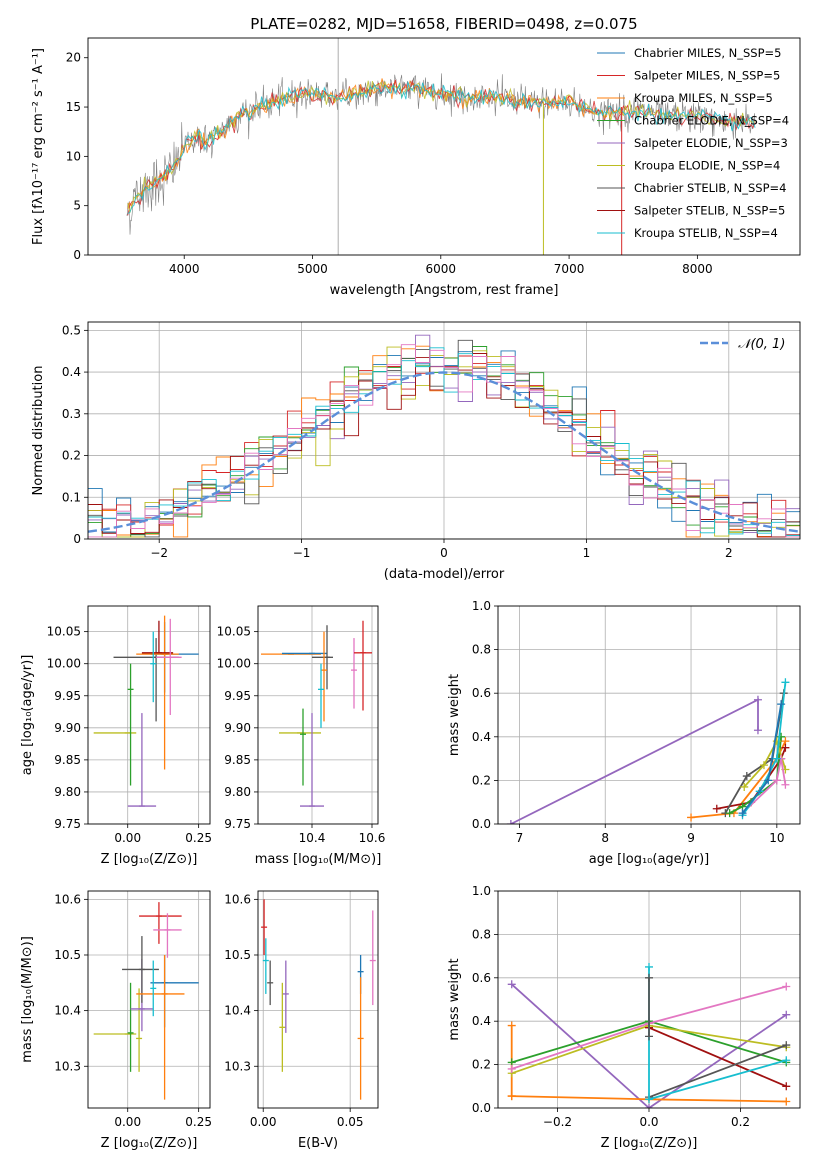 The width and height of the screenshot is (819, 1170). What do you see at coordinates (38, 146) in the screenshot?
I see `y-axis-label: Flux [fλ10⁻¹⁷ erg cm⁻² s⁻¹ A⁻¹]` at bounding box center [38, 146].